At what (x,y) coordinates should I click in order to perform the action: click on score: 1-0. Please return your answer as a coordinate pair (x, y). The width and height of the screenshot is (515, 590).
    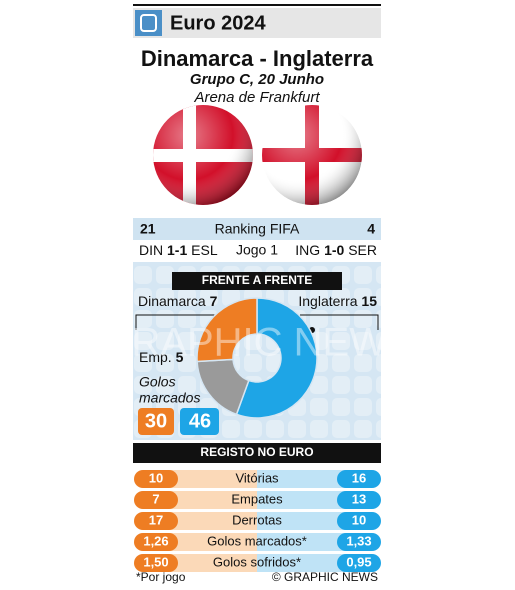
    Looking at the image, I should click on (334, 250).